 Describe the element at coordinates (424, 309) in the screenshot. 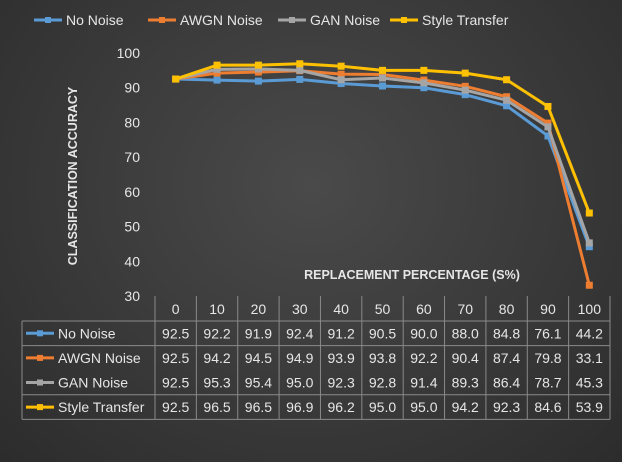

I see `x-tick-label: 60` at that location.